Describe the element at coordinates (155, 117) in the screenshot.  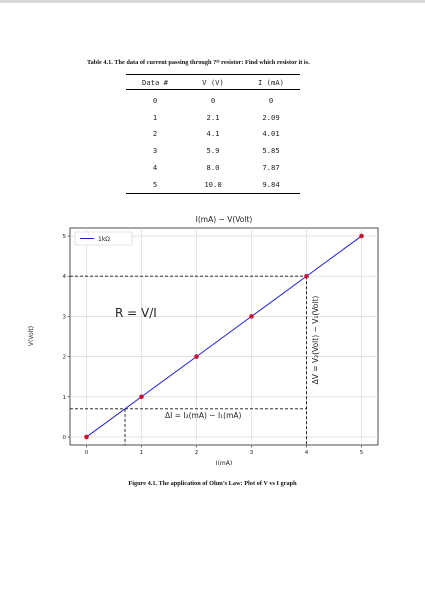
I see `table-cell: 1` at that location.